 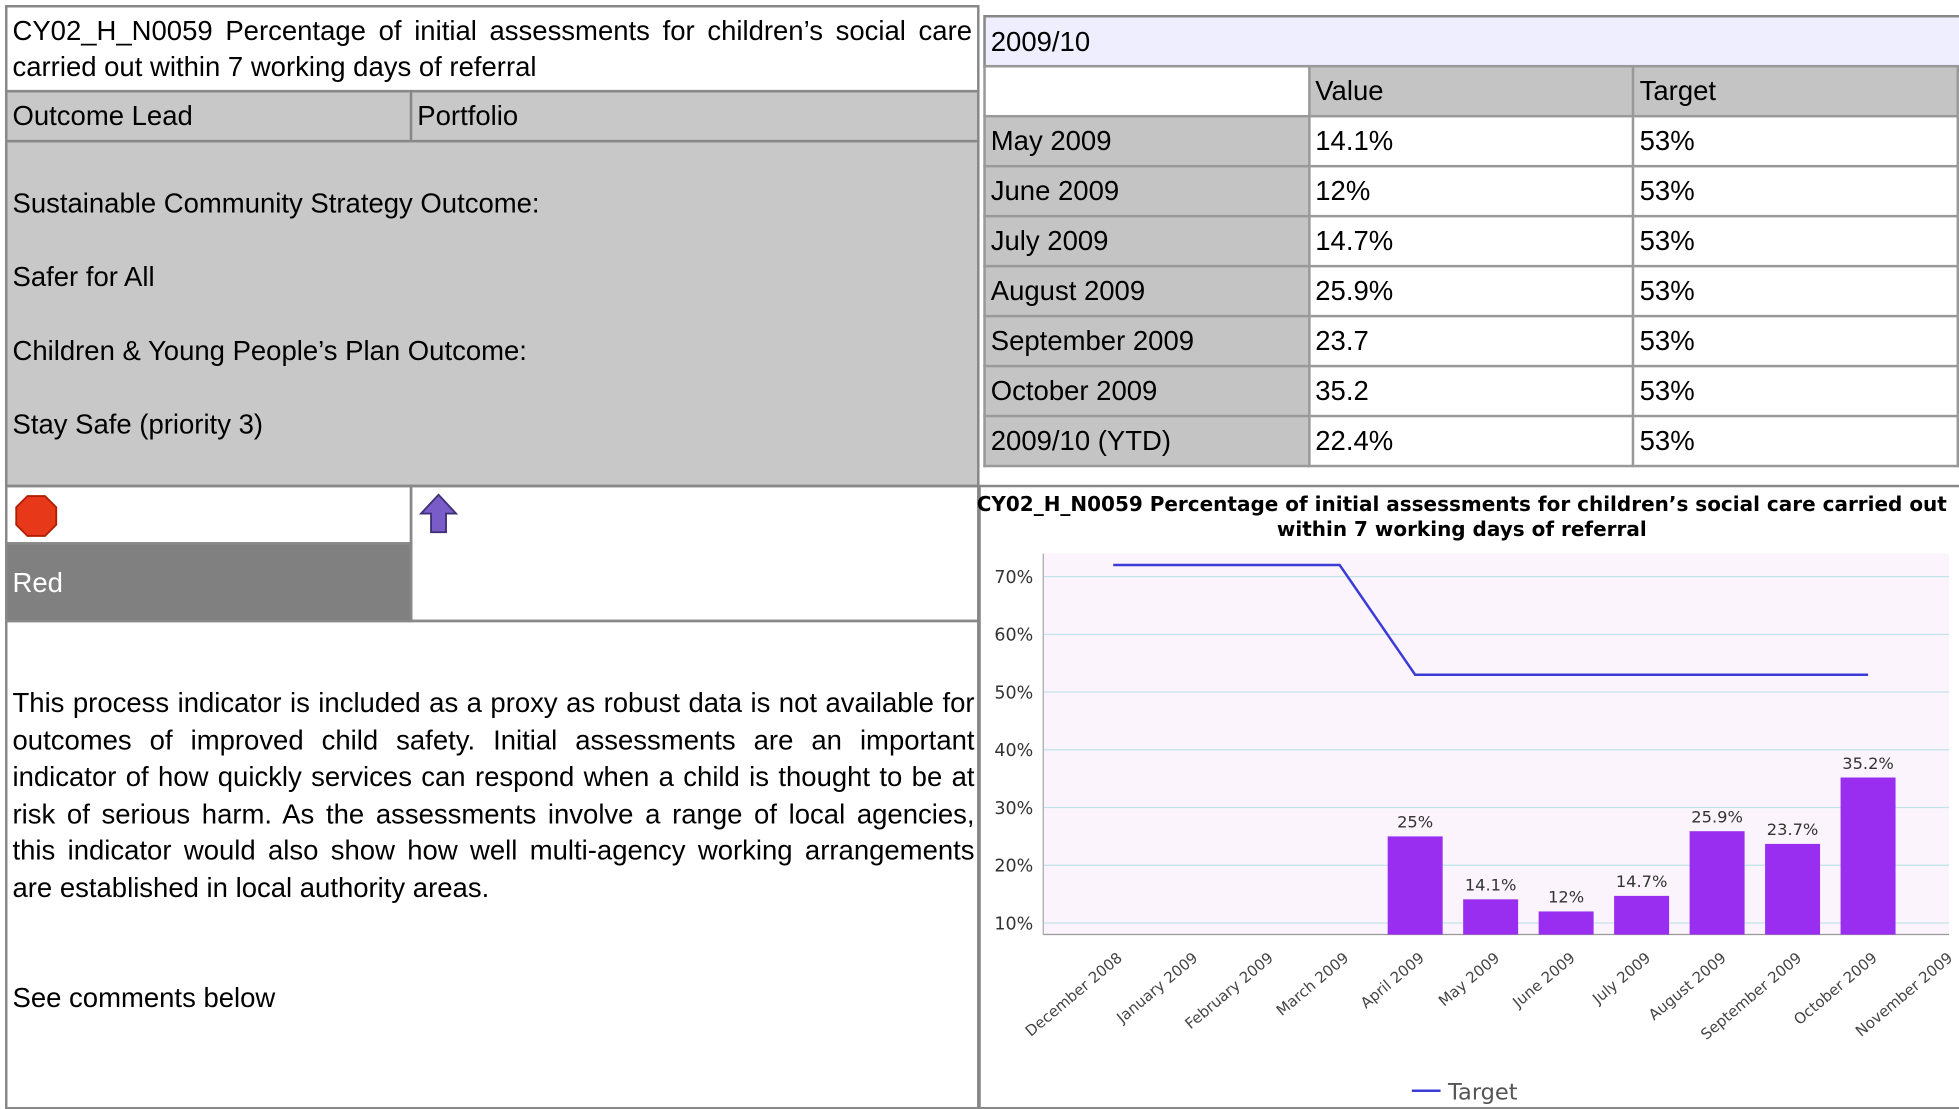 I want to click on header-row: Value Target, so click(x=1471, y=91).